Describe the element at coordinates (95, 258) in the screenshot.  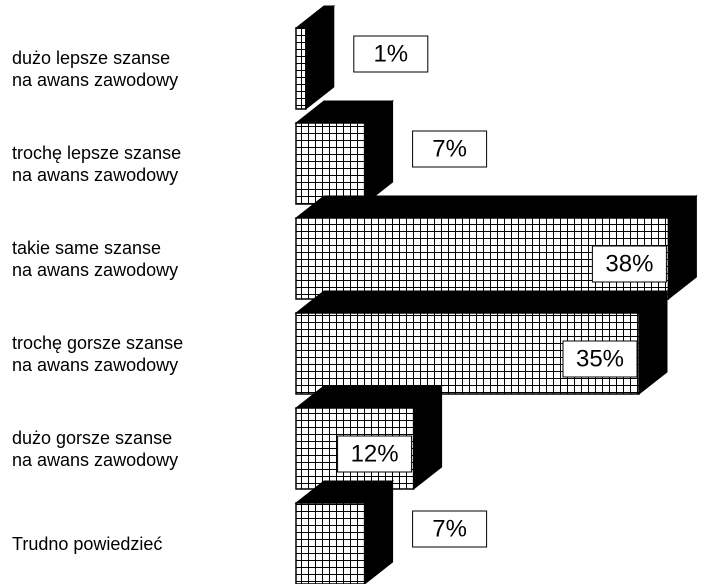
I see `category-label: takie same szanse na awans zawodowy` at that location.